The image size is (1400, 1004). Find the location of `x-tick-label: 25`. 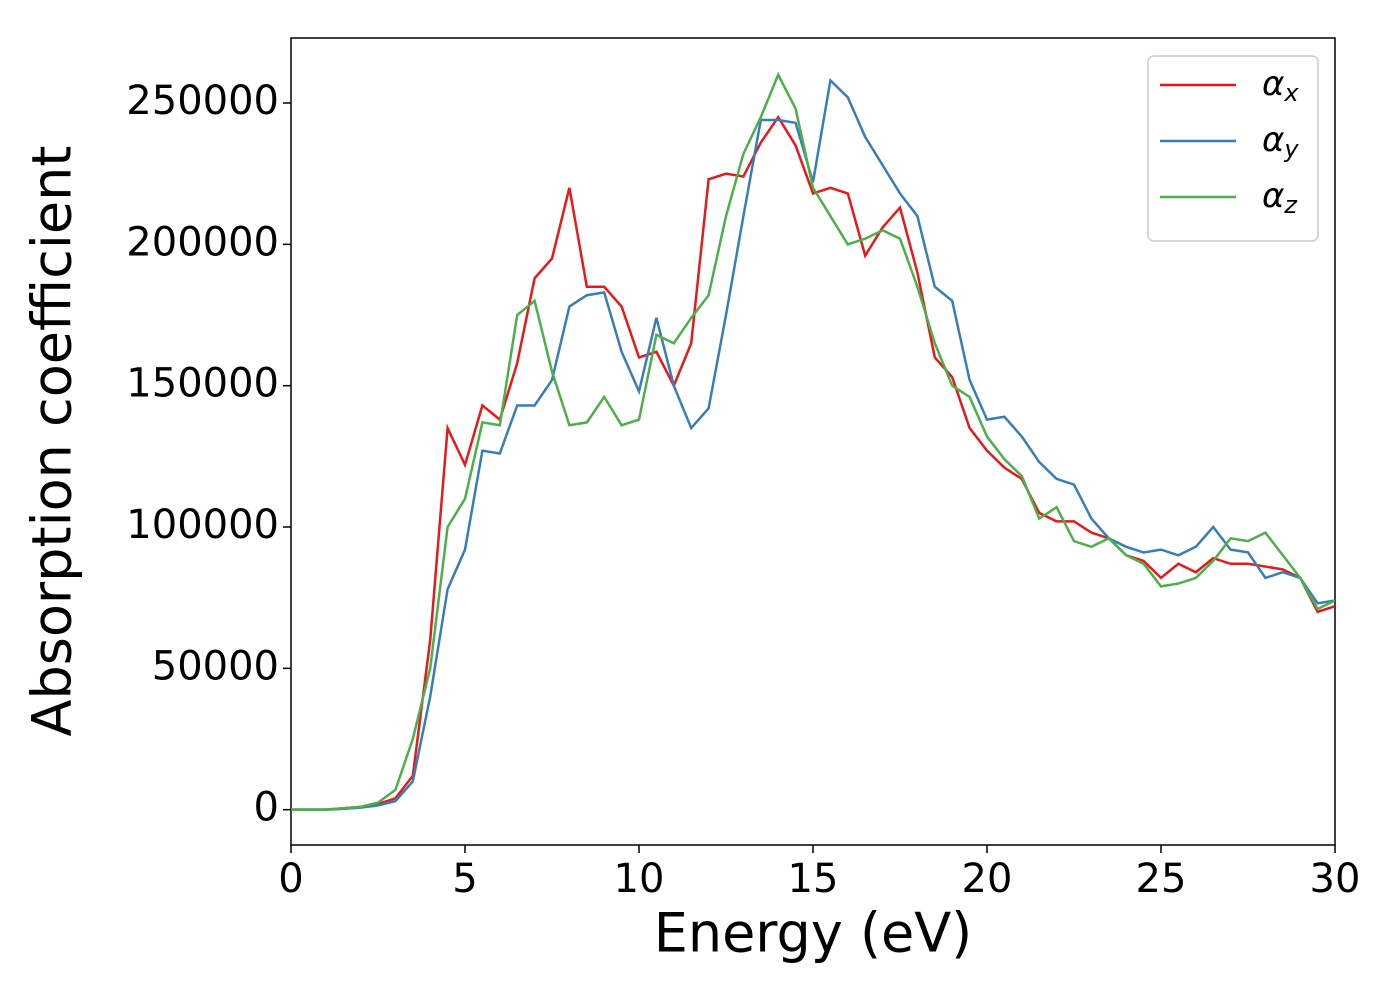

x-tick-label: 25 is located at coordinates (1161, 879).